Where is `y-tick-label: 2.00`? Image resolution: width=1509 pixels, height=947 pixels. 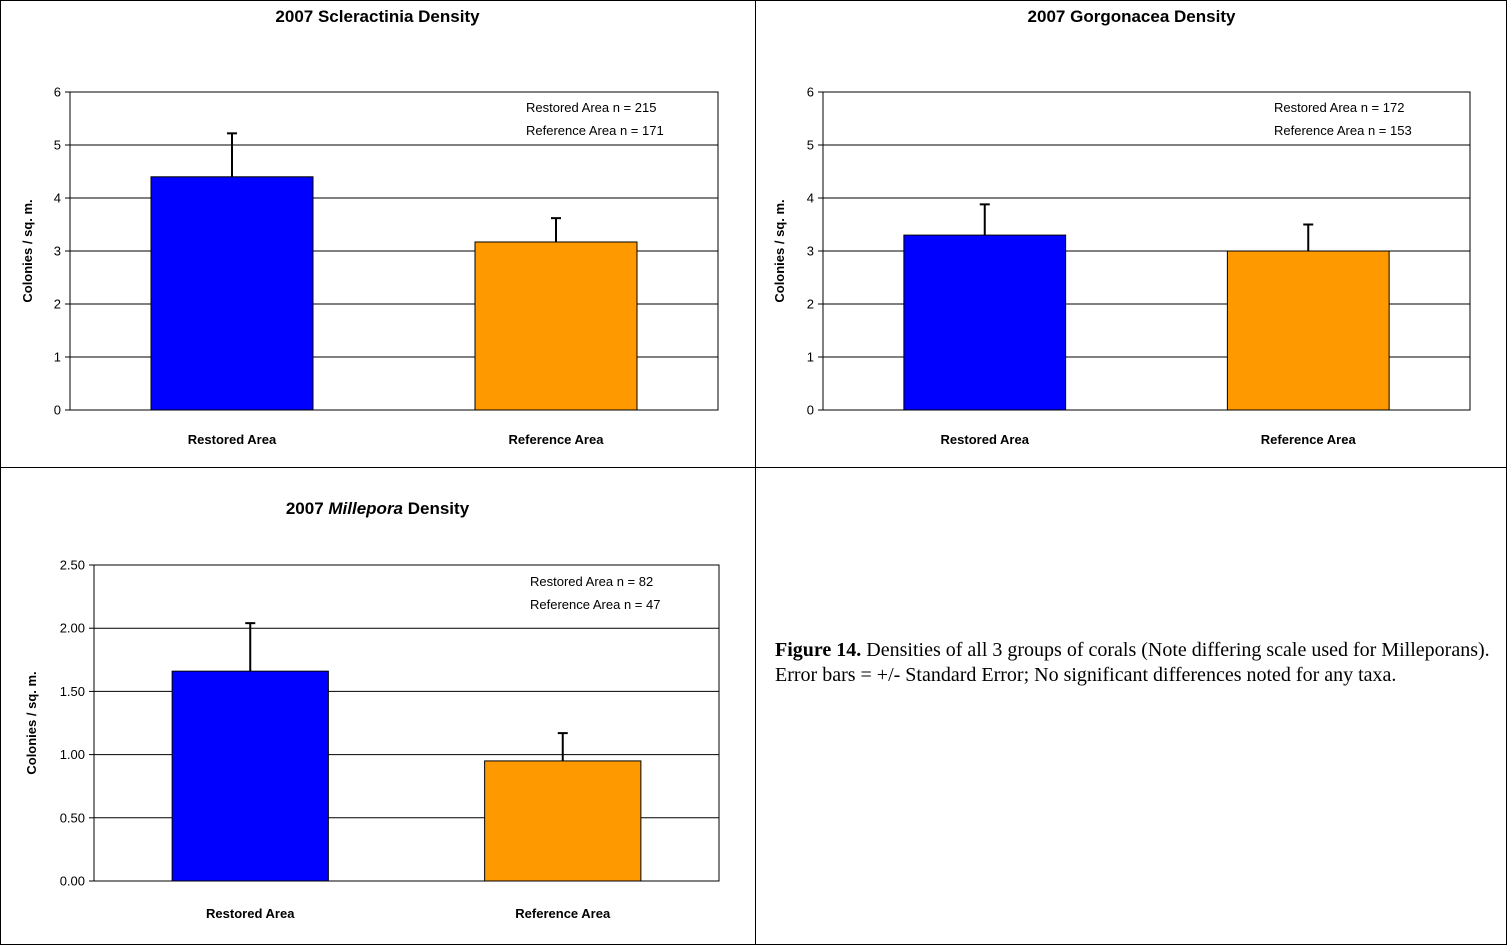 y-tick-label: 2.00 is located at coordinates (72, 628).